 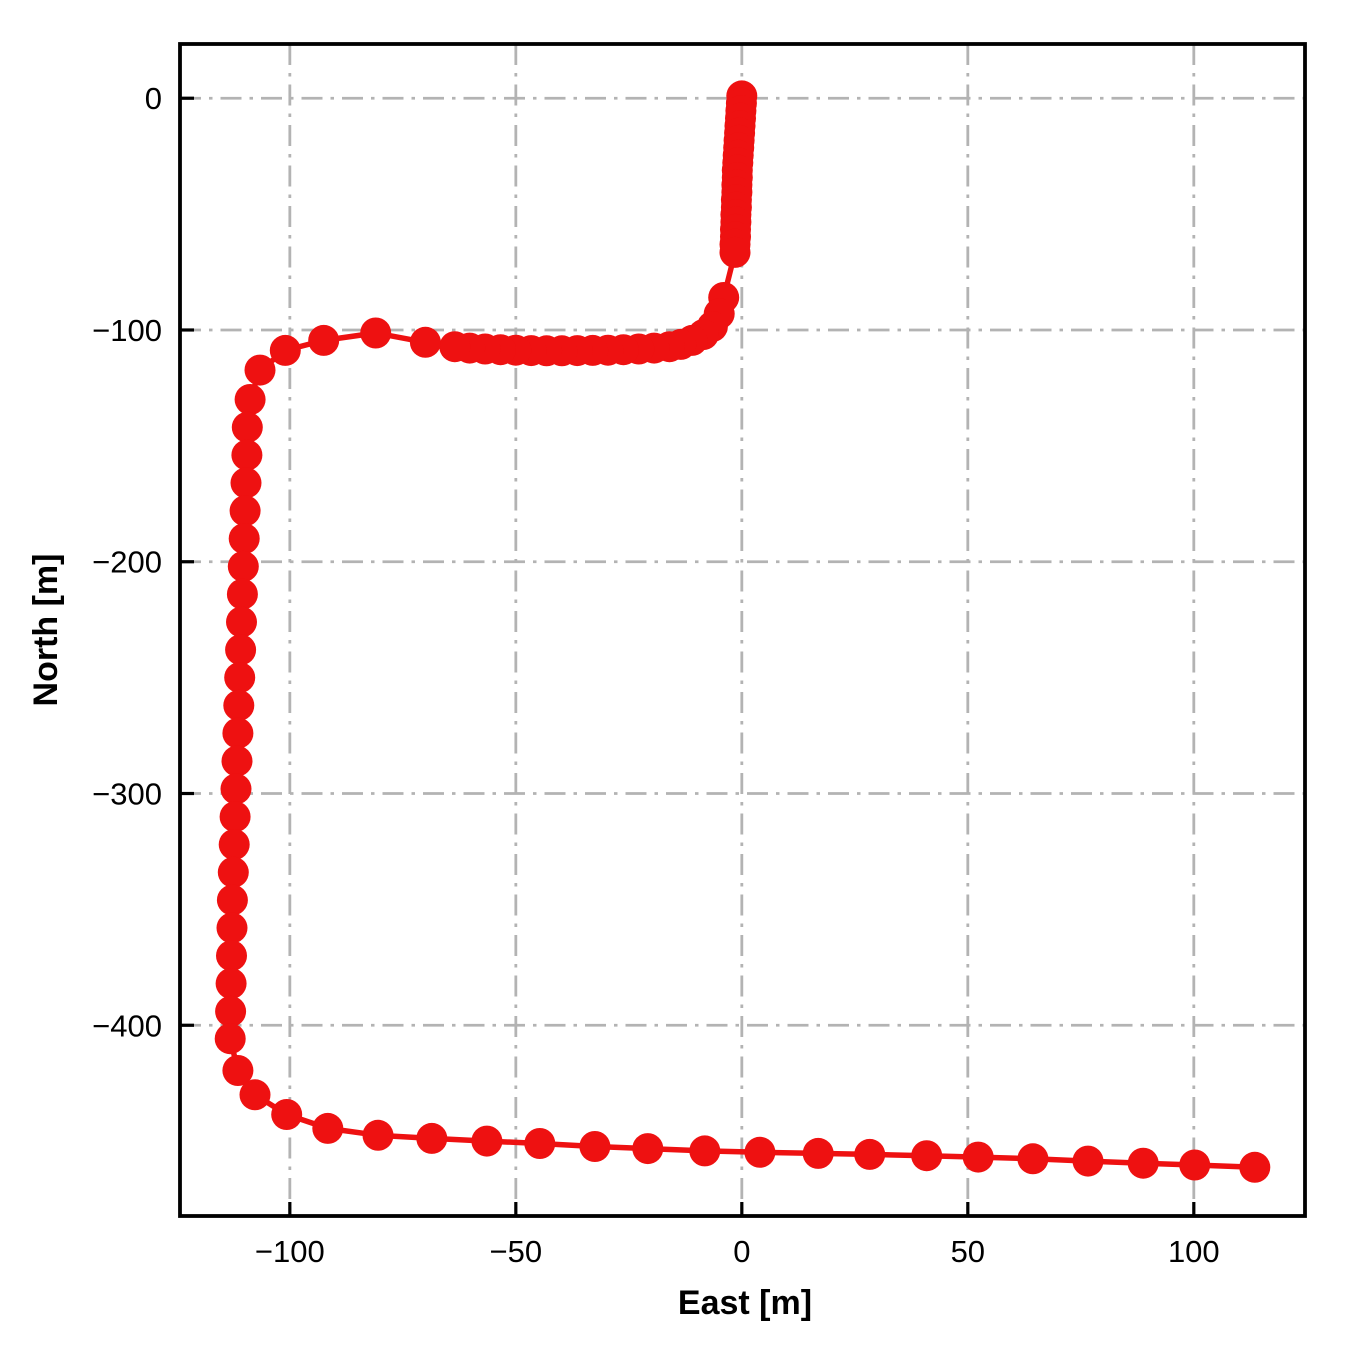 What do you see at coordinates (153, 98) in the screenshot?
I see `y-tick-label: 0` at bounding box center [153, 98].